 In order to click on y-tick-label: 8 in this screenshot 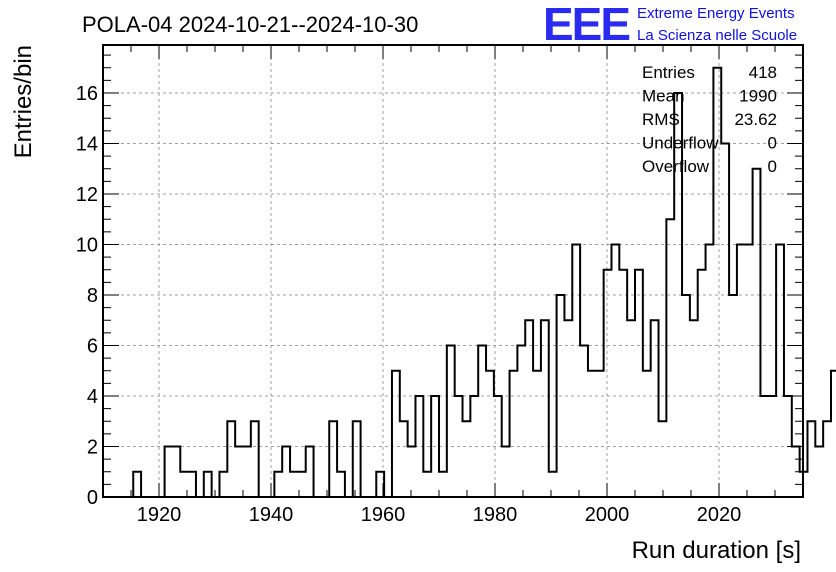, I will do `click(92, 296)`.